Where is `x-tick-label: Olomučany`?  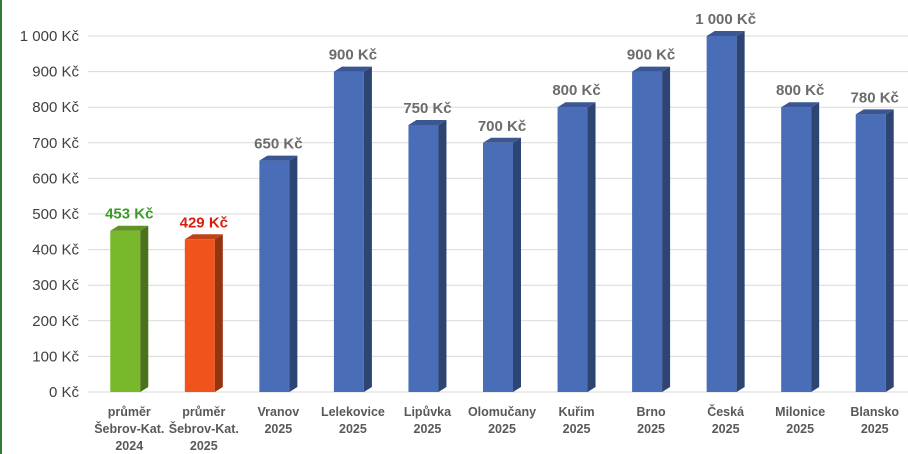 x-tick-label: Olomučany is located at coordinates (502, 412).